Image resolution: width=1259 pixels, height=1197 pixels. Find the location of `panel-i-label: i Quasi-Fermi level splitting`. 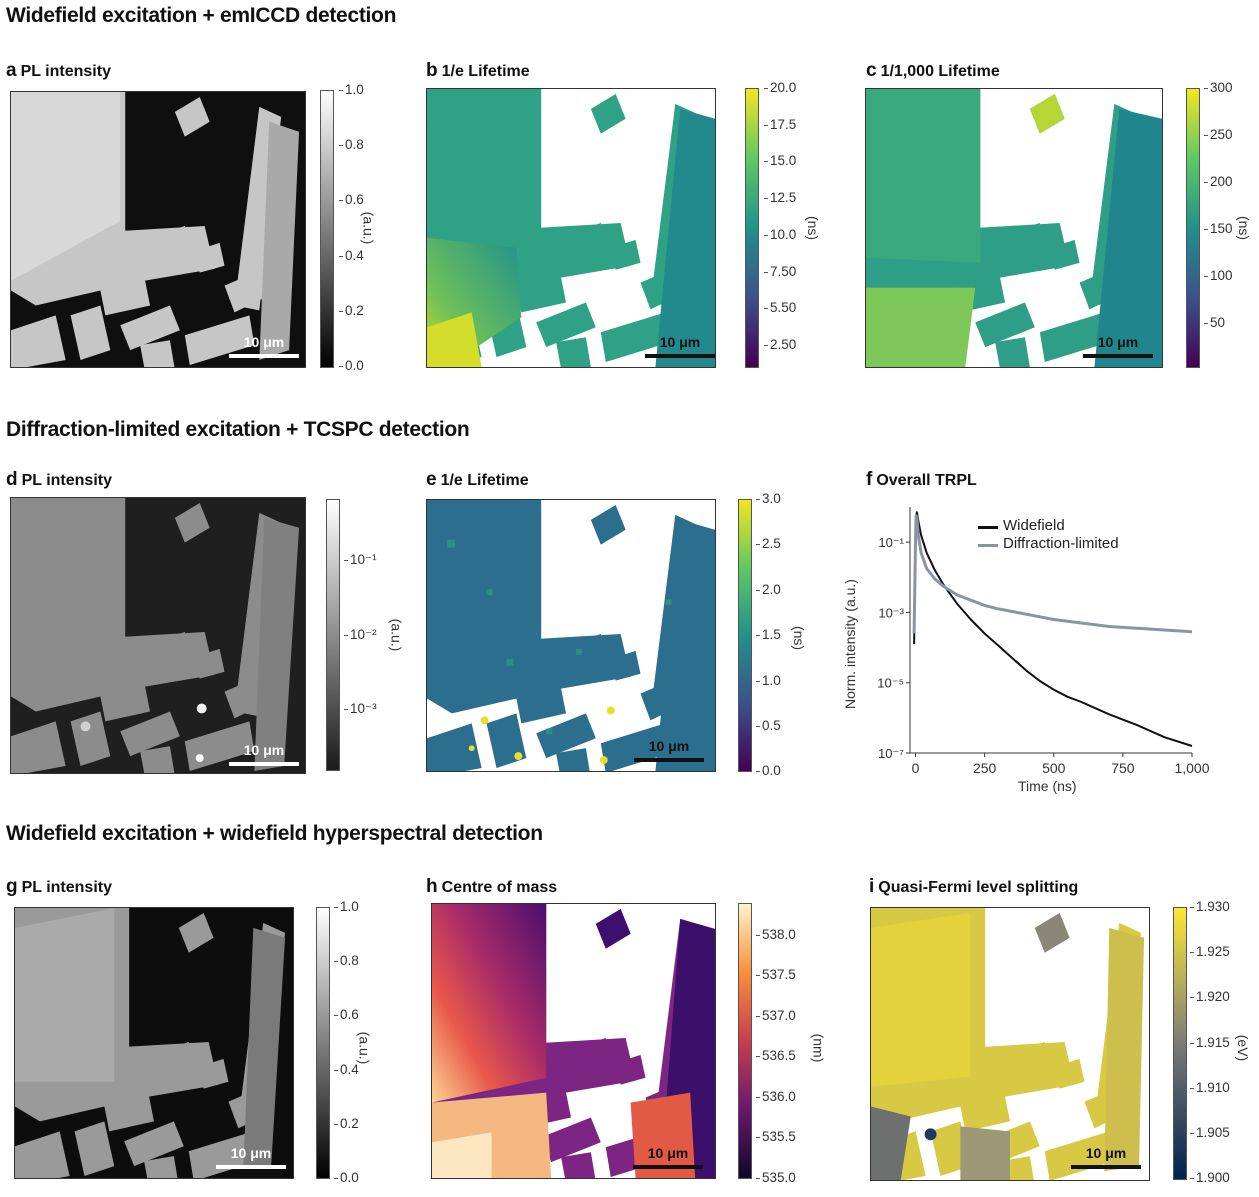

panel-i-label: i Quasi-Fermi level splitting is located at coordinates (974, 886).